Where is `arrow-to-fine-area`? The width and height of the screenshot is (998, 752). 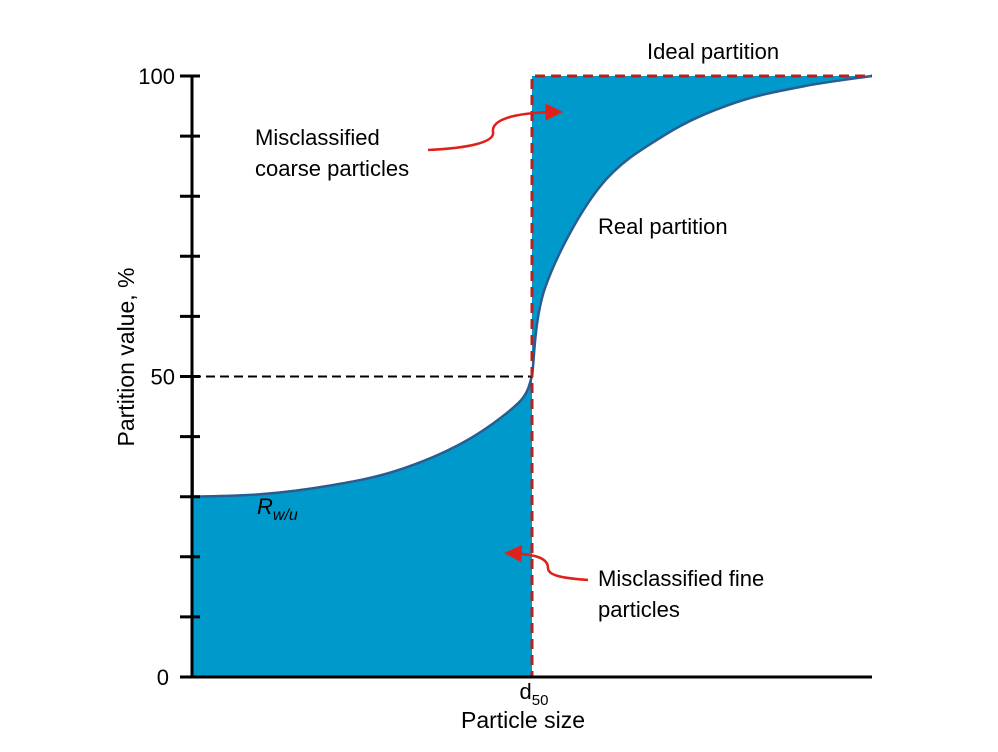
arrow-to-fine-area is located at coordinates (546, 563).